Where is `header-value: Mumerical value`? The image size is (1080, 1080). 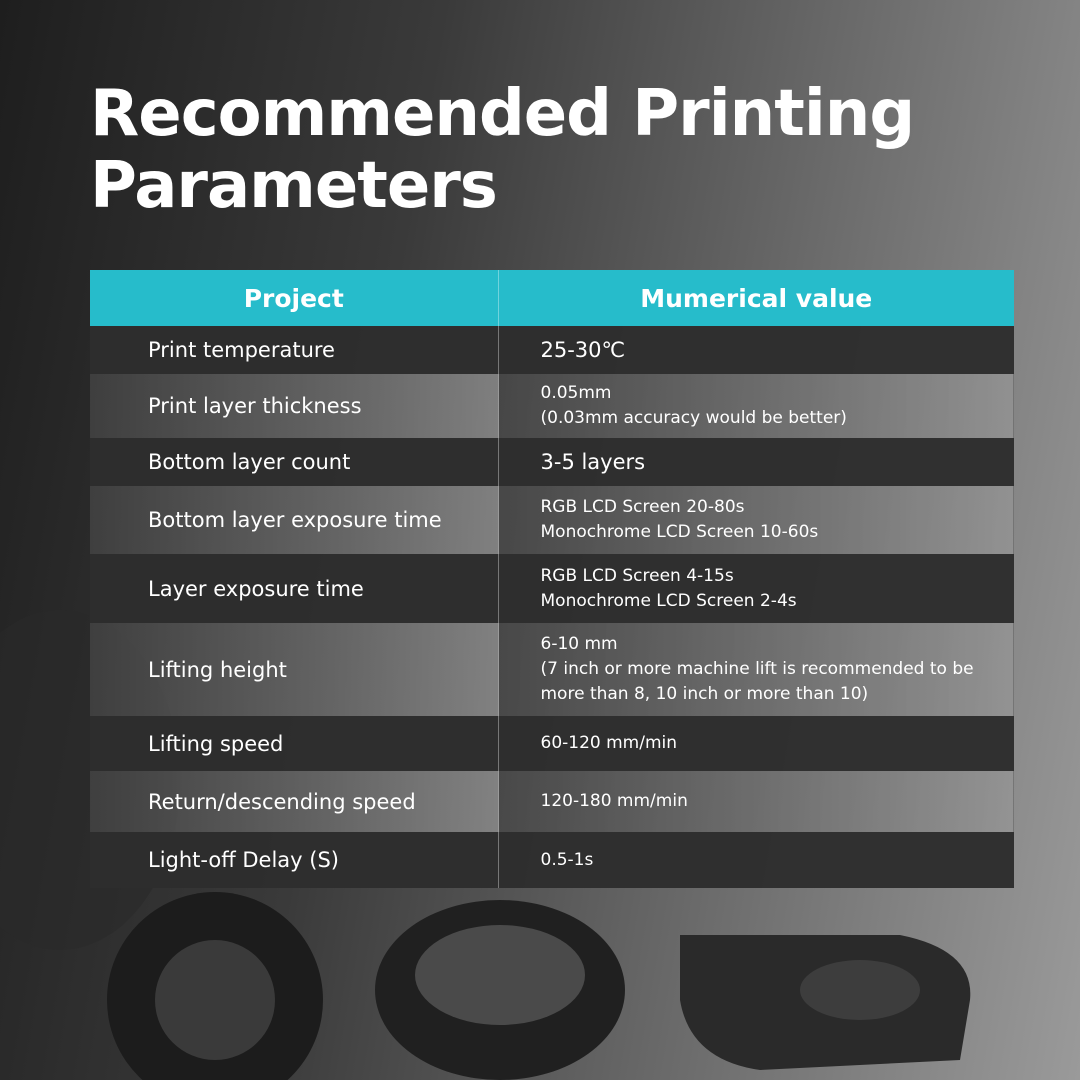 header-value: Mumerical value is located at coordinates (756, 298).